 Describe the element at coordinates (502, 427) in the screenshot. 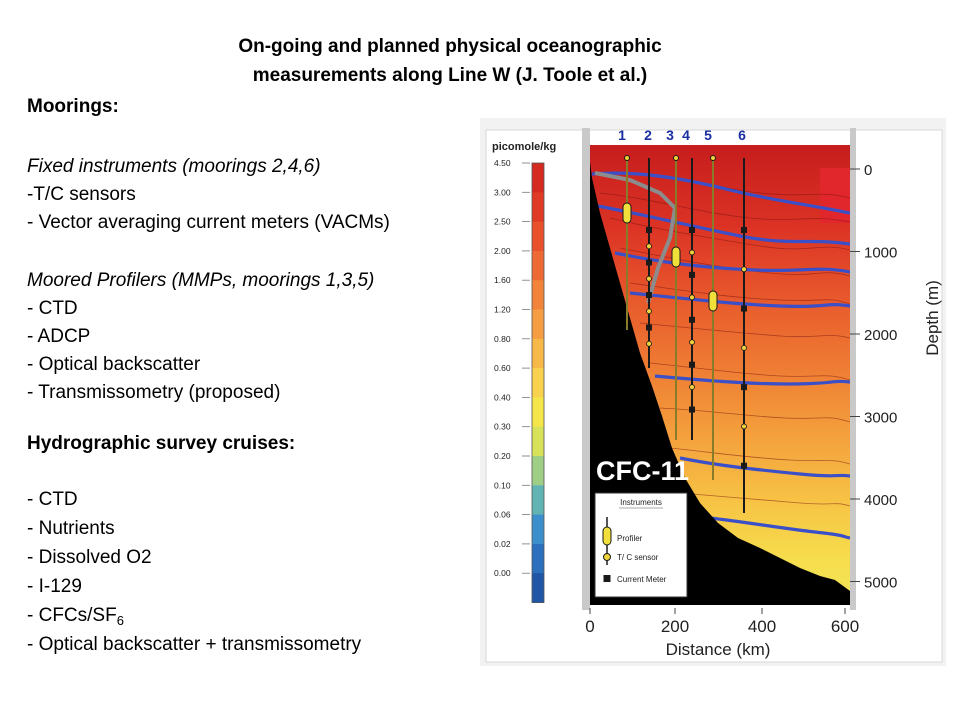

I see `colorbar-tick-label: 0.30` at that location.